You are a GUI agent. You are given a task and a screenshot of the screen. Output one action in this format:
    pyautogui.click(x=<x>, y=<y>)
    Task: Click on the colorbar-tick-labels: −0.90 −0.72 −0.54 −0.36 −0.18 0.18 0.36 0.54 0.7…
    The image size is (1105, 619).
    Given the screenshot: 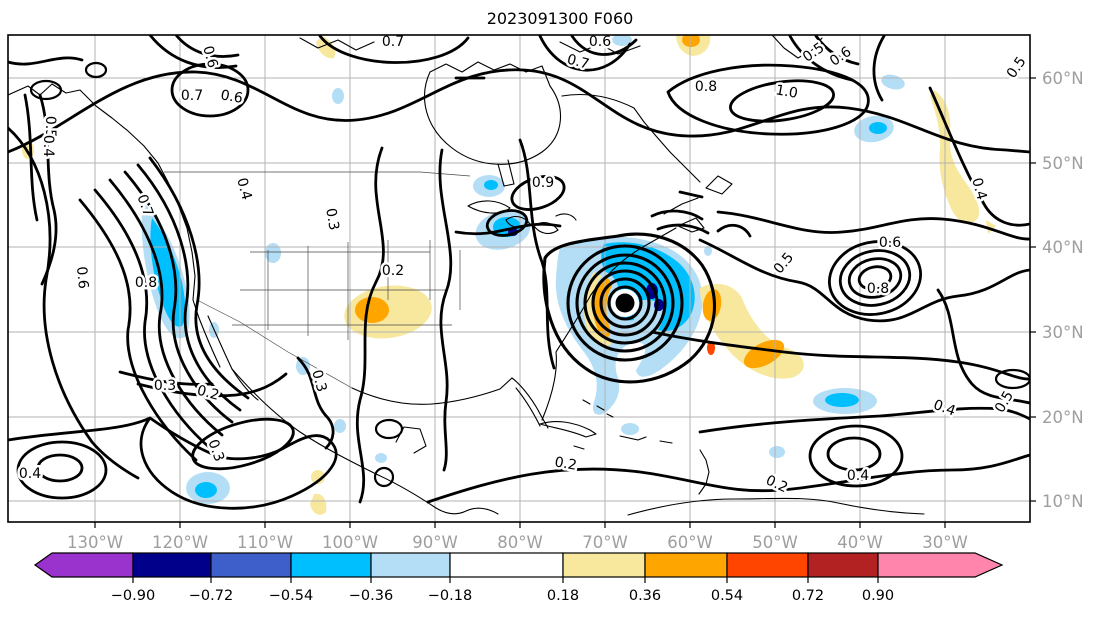 What is the action you would take?
    pyautogui.click(x=502, y=596)
    